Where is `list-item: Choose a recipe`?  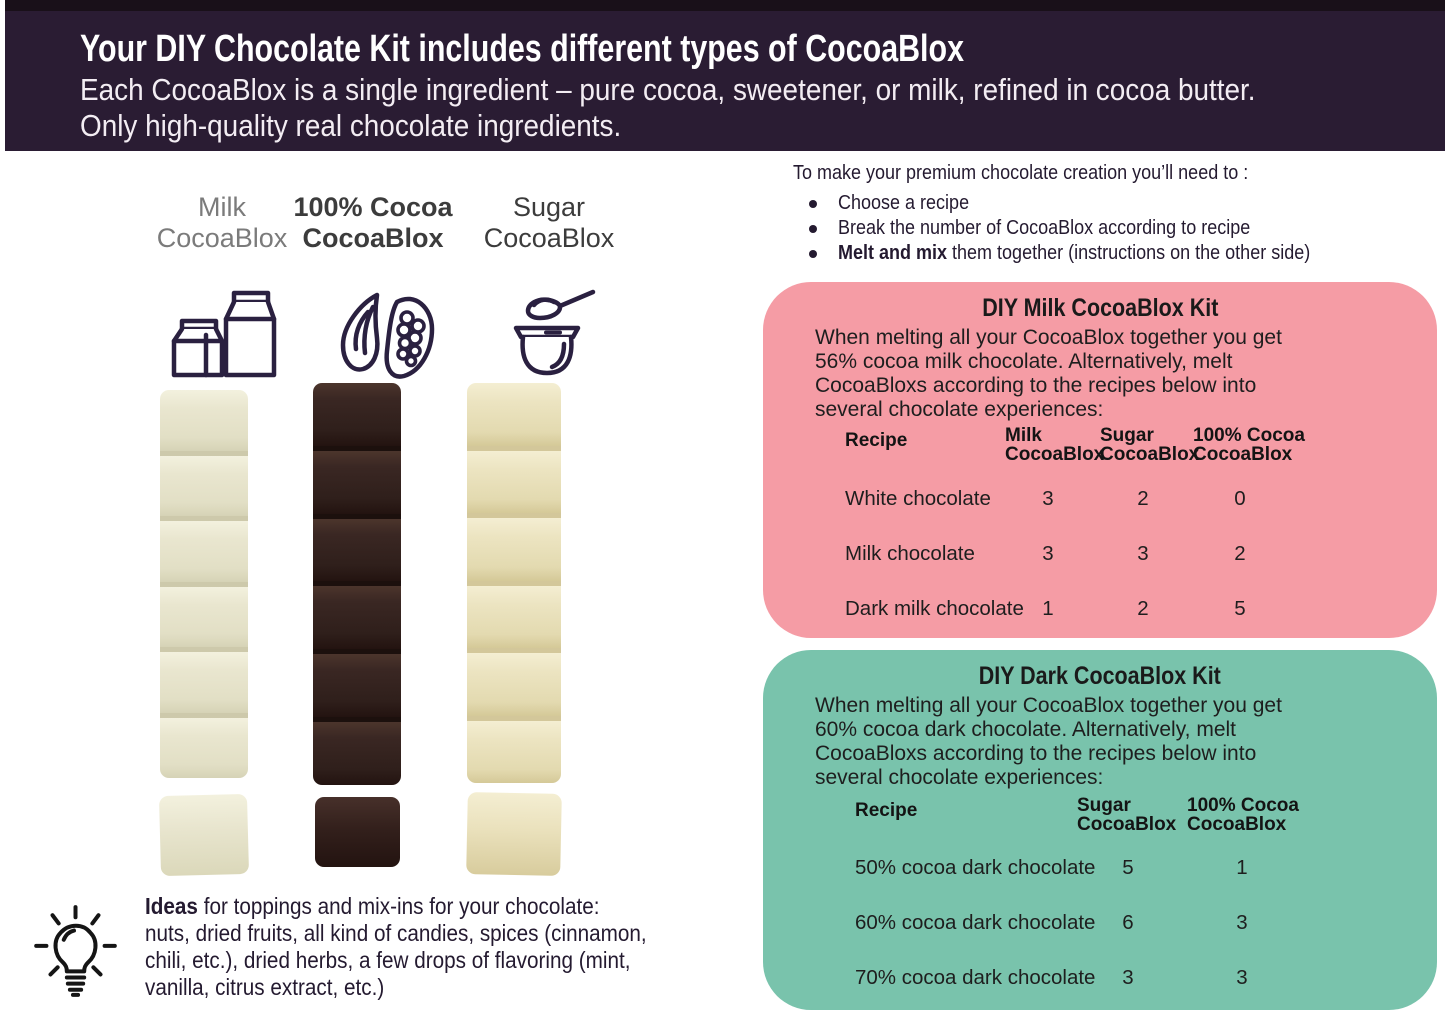
list-item: Choose a recipe is located at coordinates (1103, 203).